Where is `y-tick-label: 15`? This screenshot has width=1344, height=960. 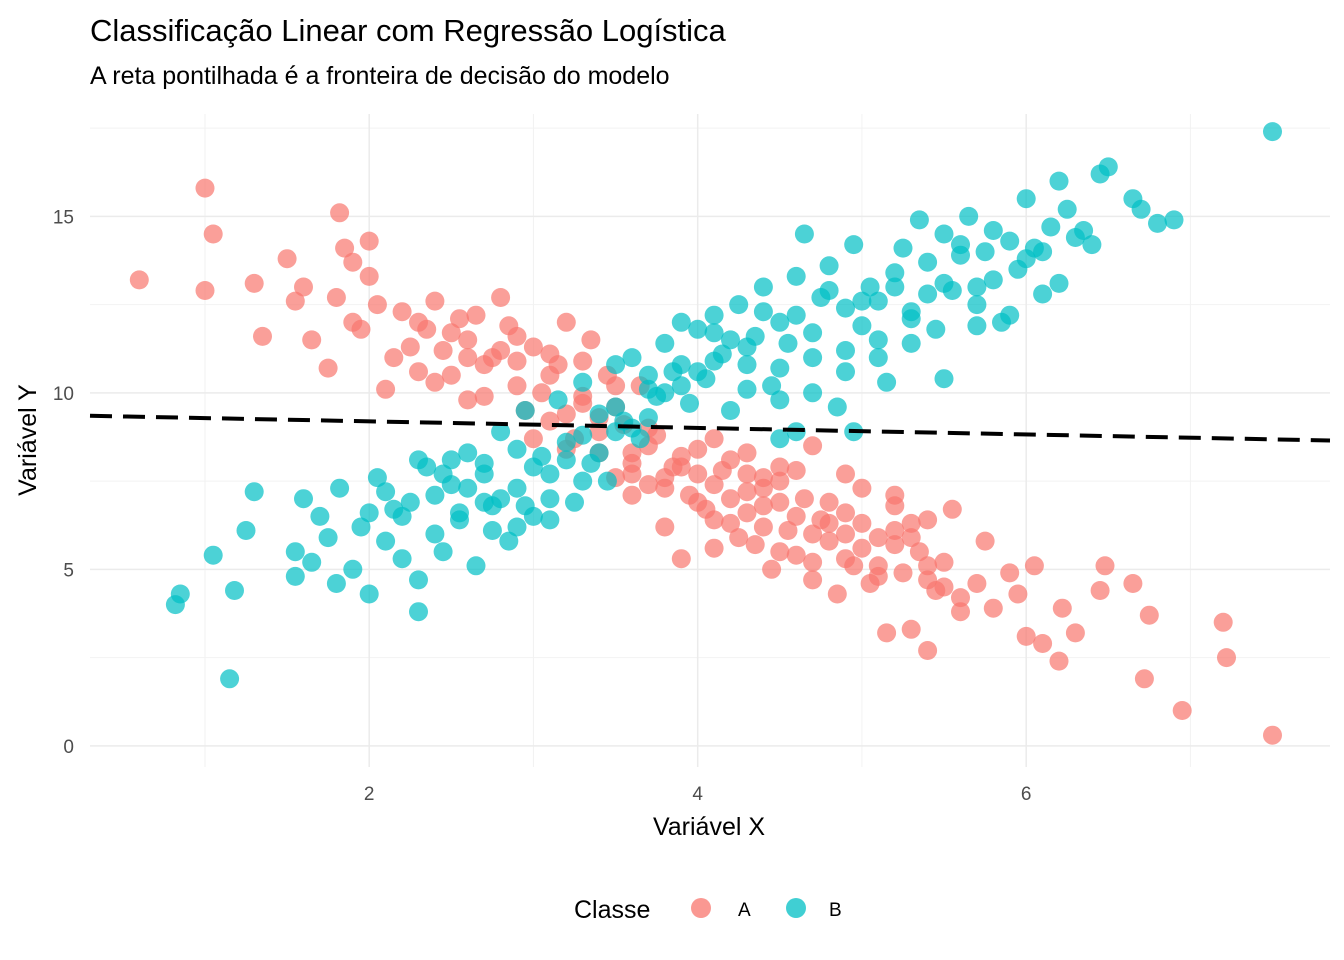 y-tick-label: 15 is located at coordinates (63, 217).